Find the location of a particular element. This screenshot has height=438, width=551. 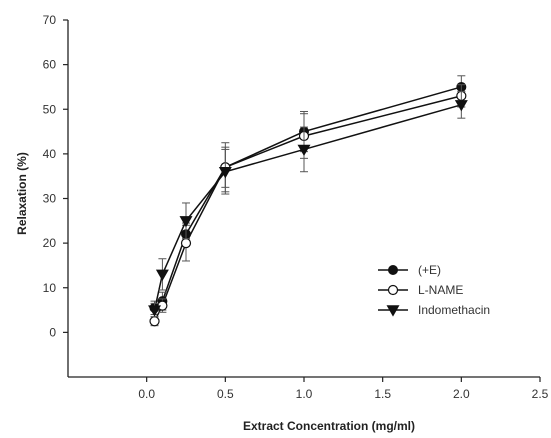

legend-label: (+E) is located at coordinates (429, 270).